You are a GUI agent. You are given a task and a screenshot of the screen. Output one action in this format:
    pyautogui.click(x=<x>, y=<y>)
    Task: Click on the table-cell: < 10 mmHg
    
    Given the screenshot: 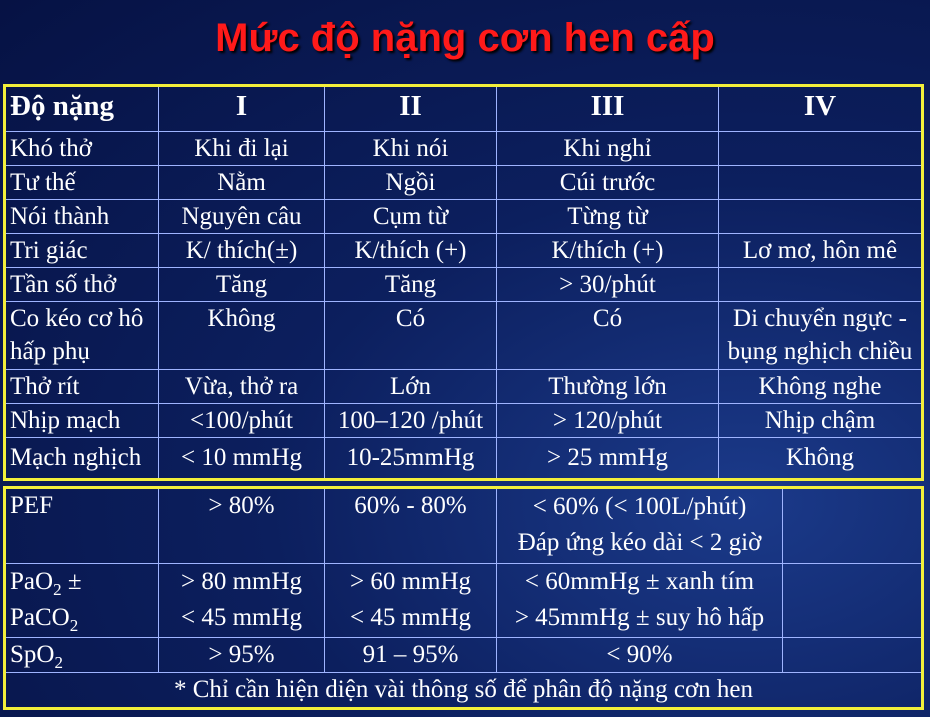 What is the action you would take?
    pyautogui.click(x=241, y=458)
    